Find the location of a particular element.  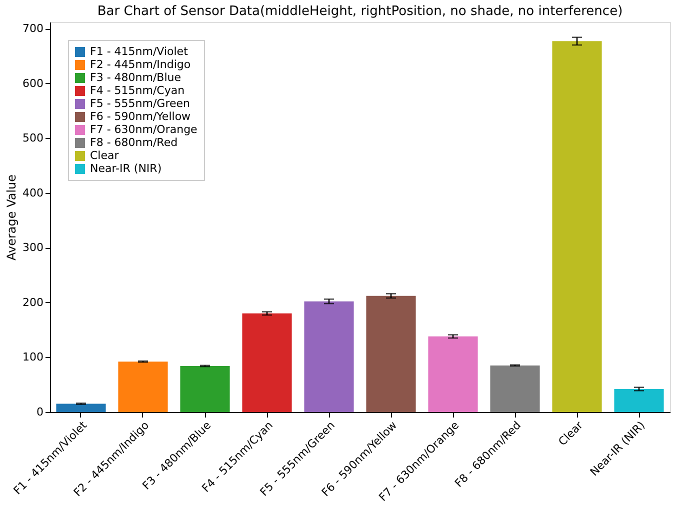

y-tick-label: 300 is located at coordinates (33, 247).